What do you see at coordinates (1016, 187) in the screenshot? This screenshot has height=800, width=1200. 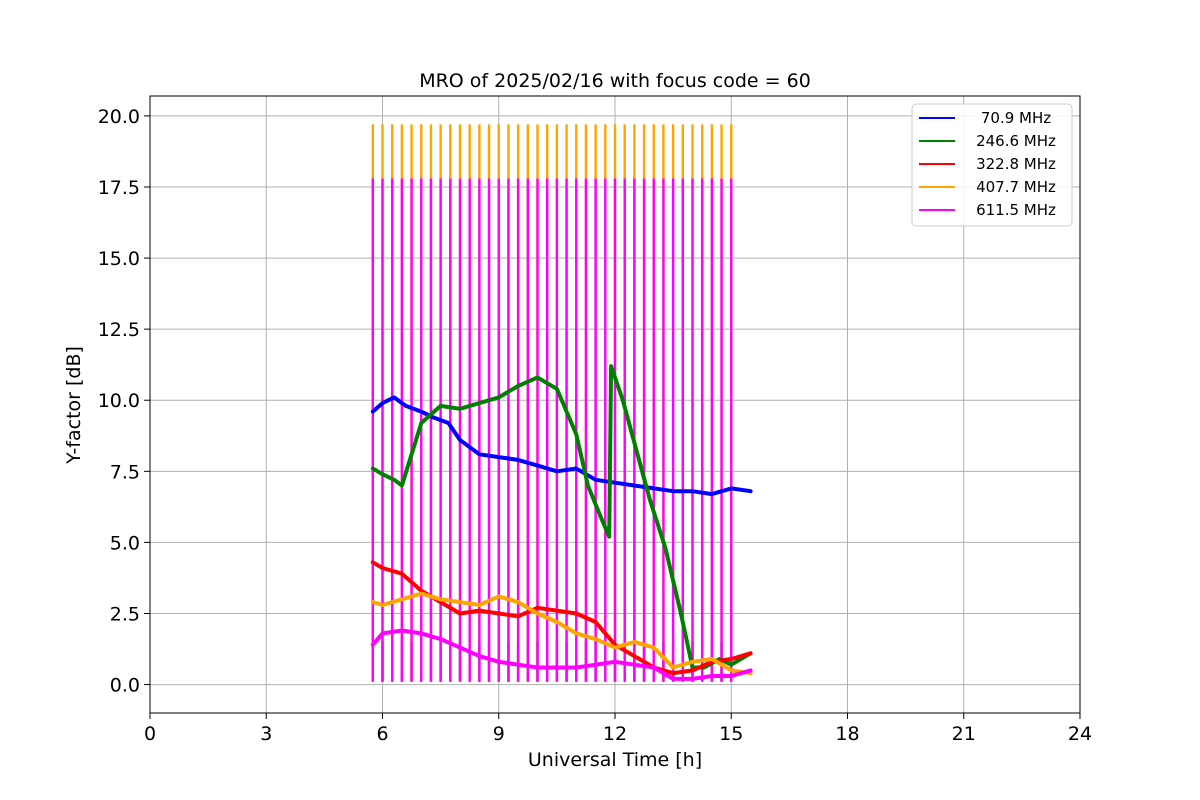 I see `legend-label: 407.7 MHz` at bounding box center [1016, 187].